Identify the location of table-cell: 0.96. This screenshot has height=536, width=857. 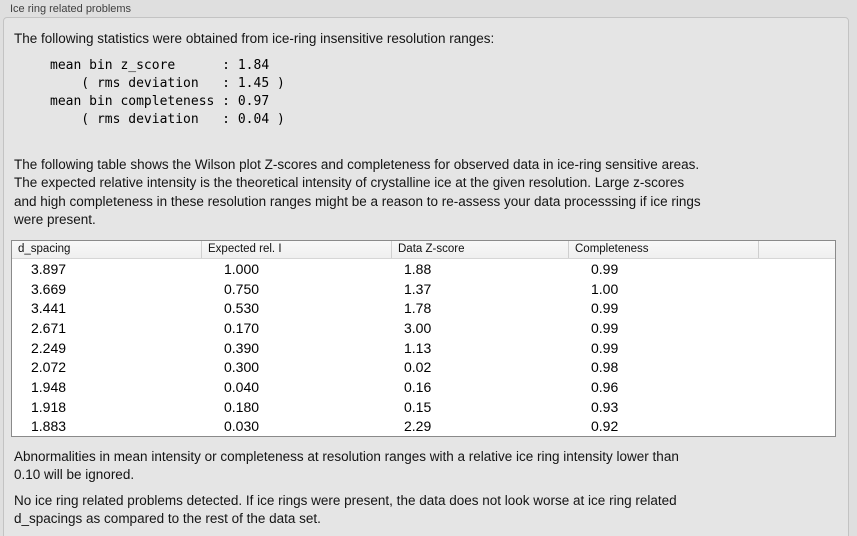
(605, 386).